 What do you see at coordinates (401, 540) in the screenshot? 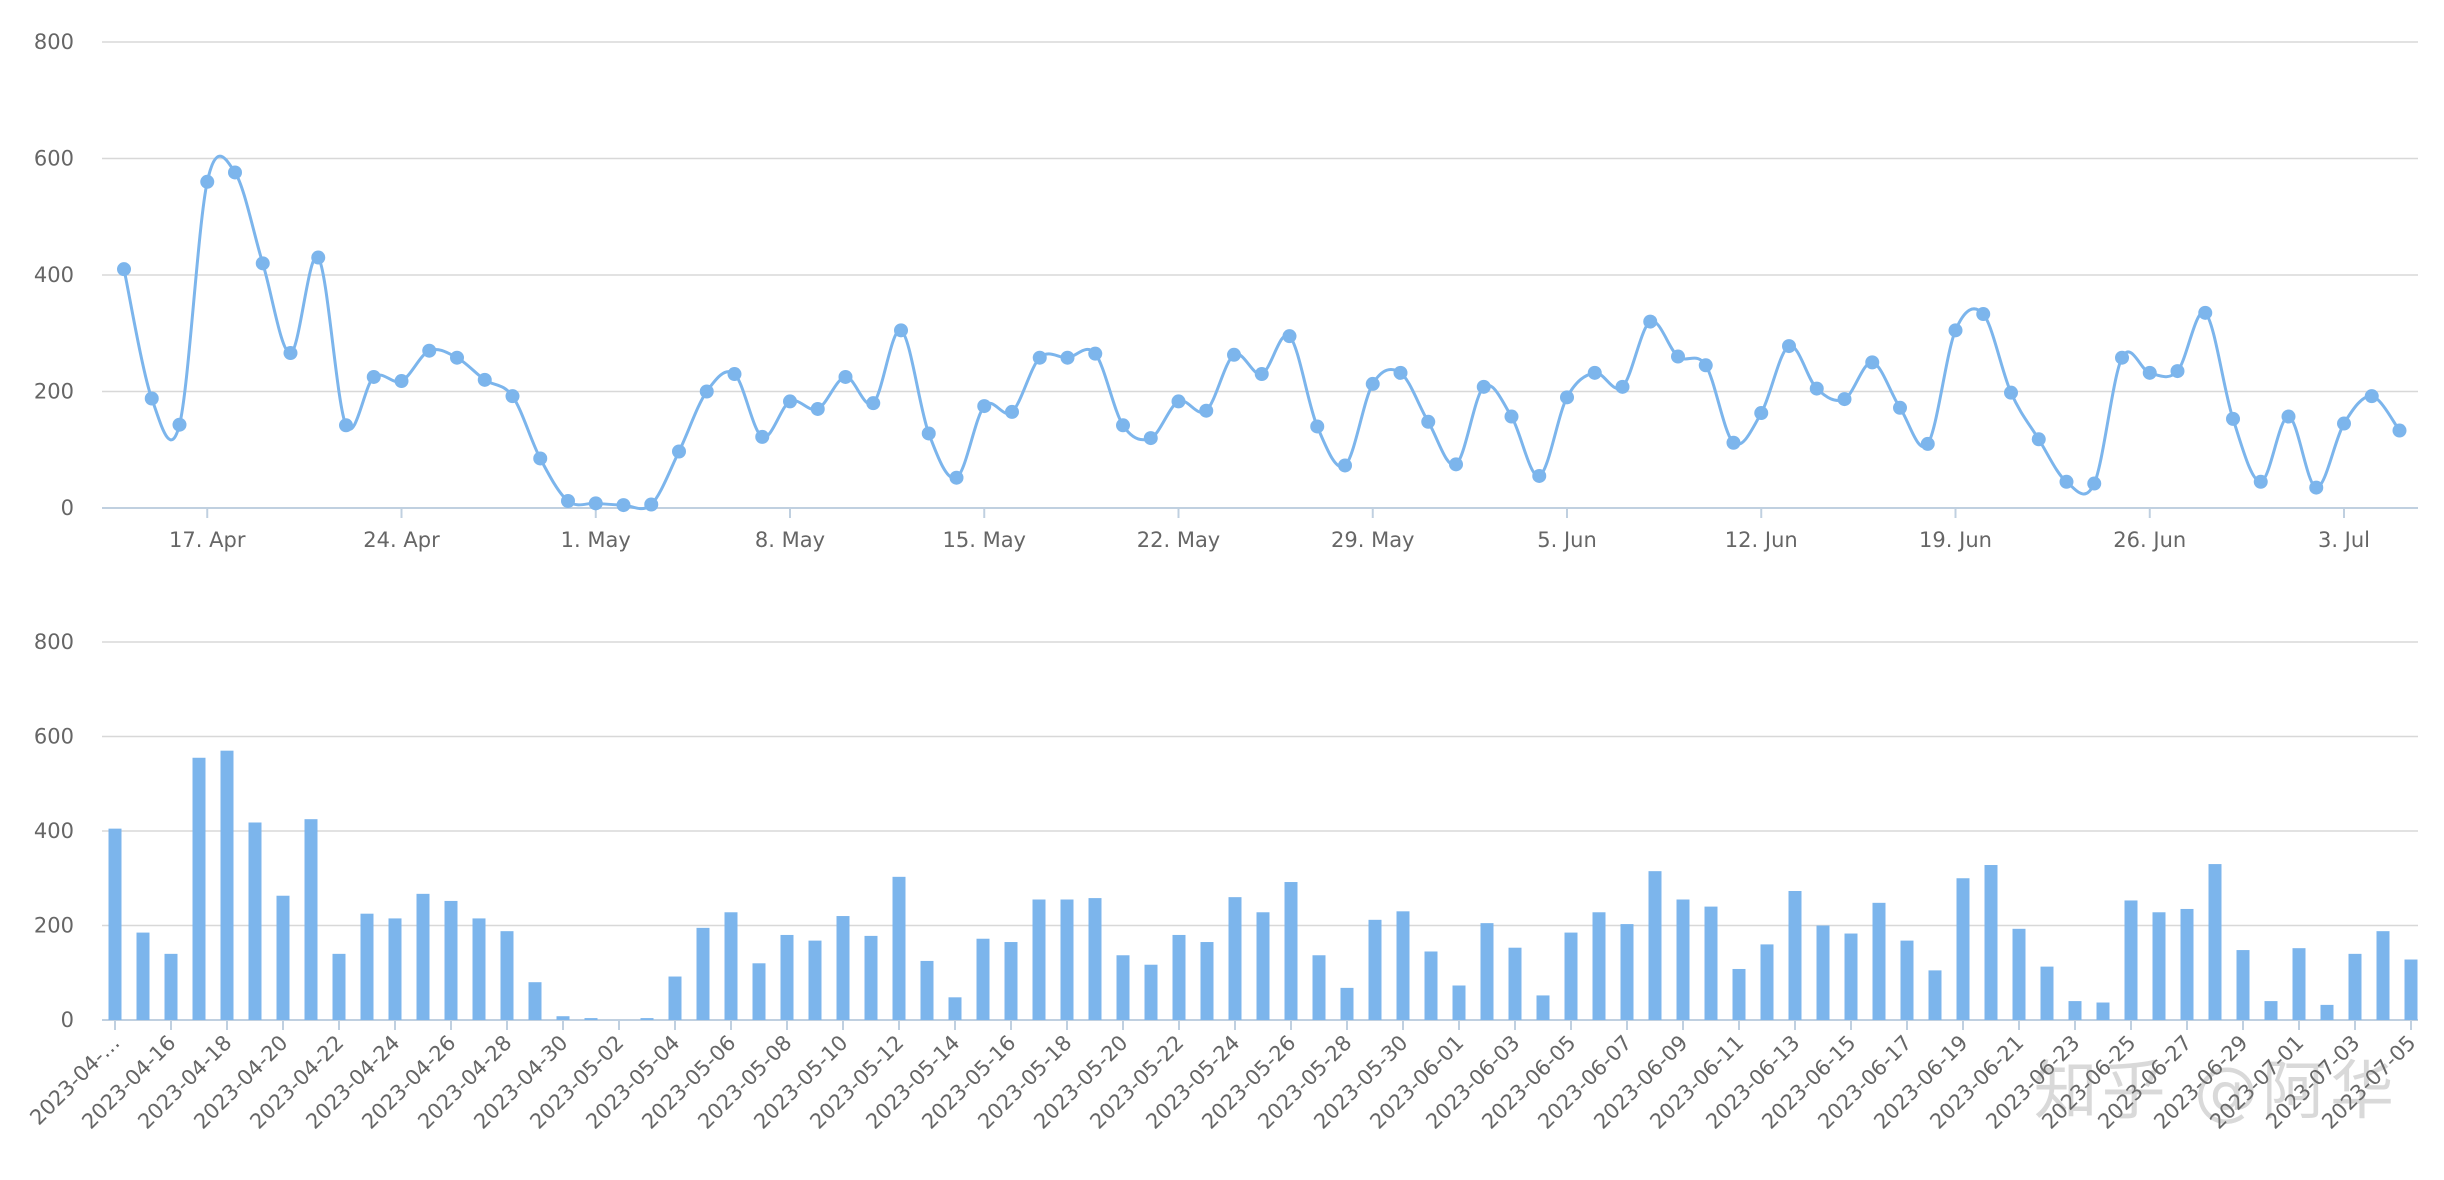
I see `line-x-tick-label: 24. Apr` at bounding box center [401, 540].